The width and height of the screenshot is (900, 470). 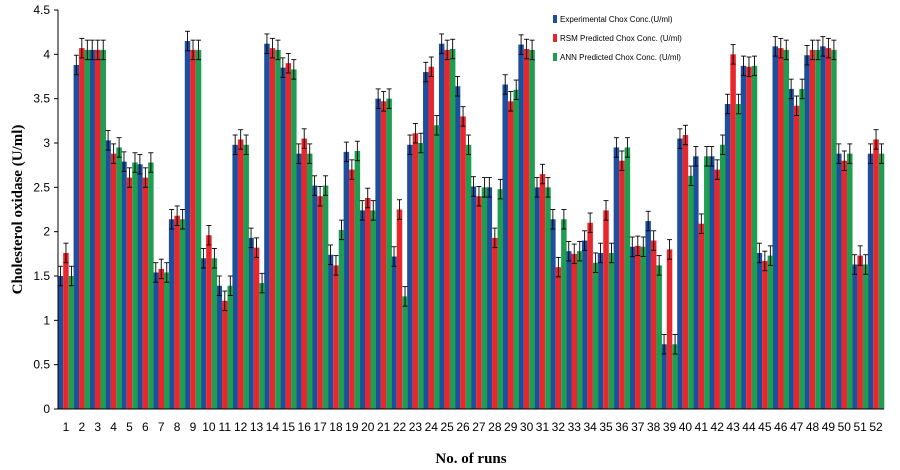 What do you see at coordinates (876, 427) in the screenshot?
I see `x-tick-label: 52` at bounding box center [876, 427].